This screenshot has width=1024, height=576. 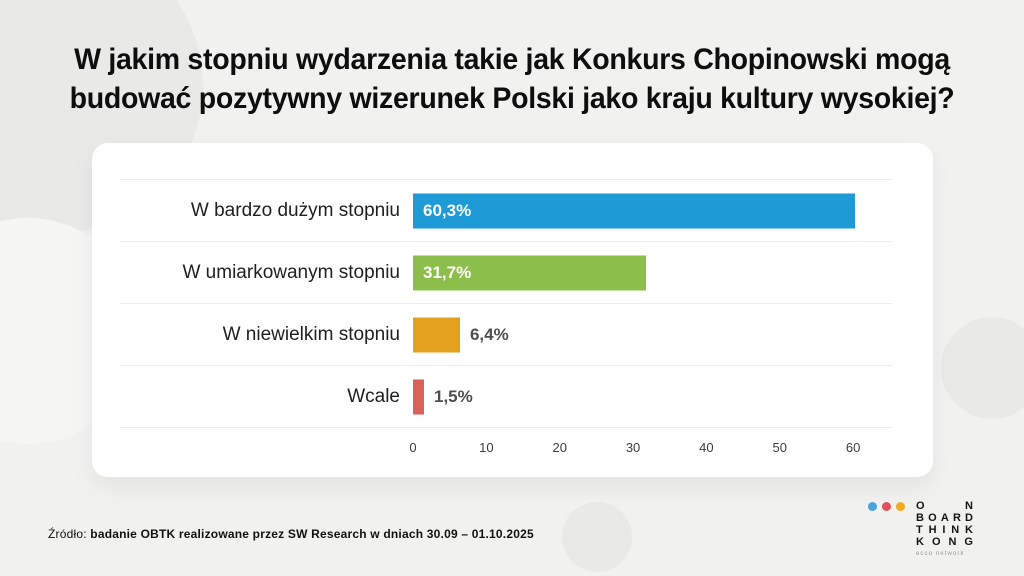 I want to click on category-label: Wcale, so click(x=373, y=396).